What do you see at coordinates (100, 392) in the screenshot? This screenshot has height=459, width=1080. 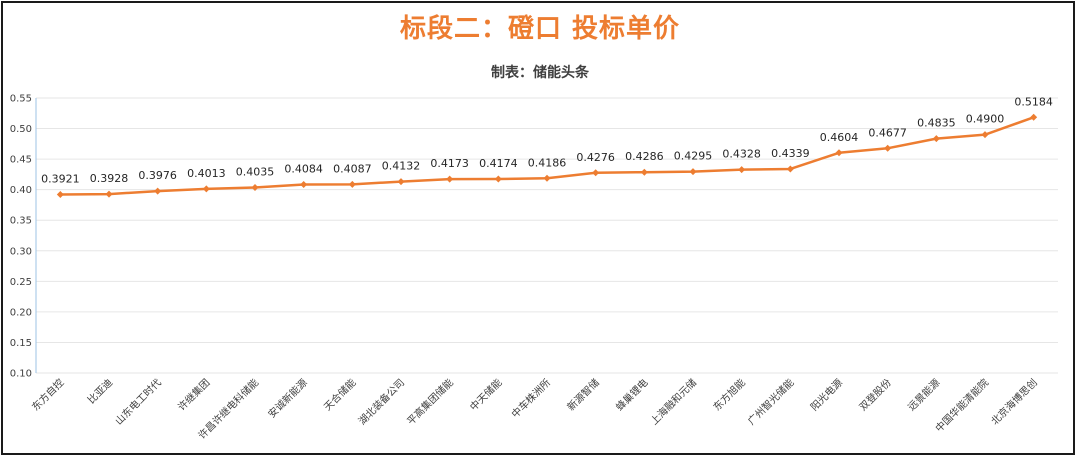 I see `x-tick-label: 比亚迪` at bounding box center [100, 392].